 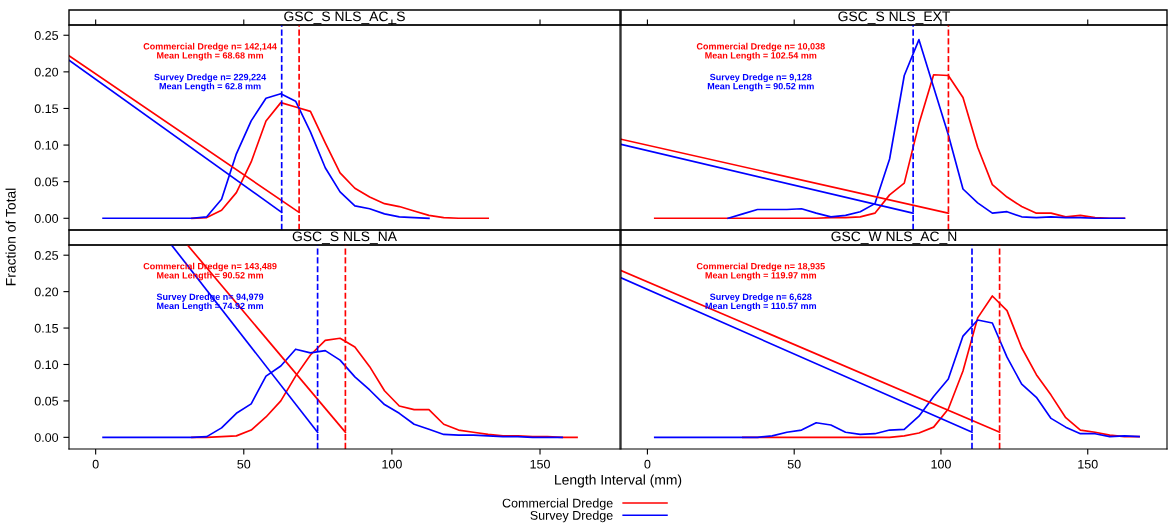 What do you see at coordinates (344, 237) in the screenshot?
I see `chart-title: GSC_S NLS_NA` at bounding box center [344, 237].